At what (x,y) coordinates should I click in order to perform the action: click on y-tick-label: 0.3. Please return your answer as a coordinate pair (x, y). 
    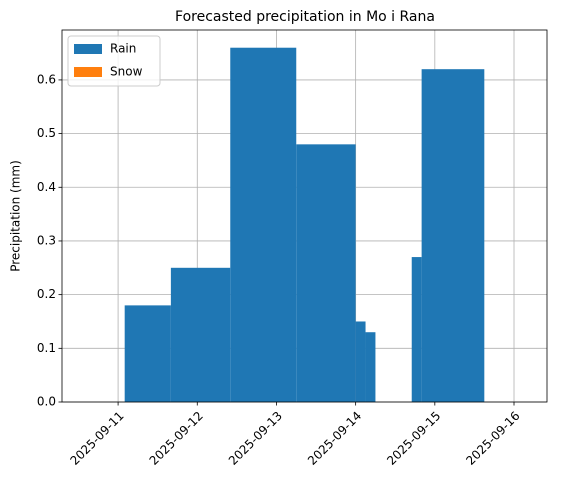
    Looking at the image, I should click on (46, 240).